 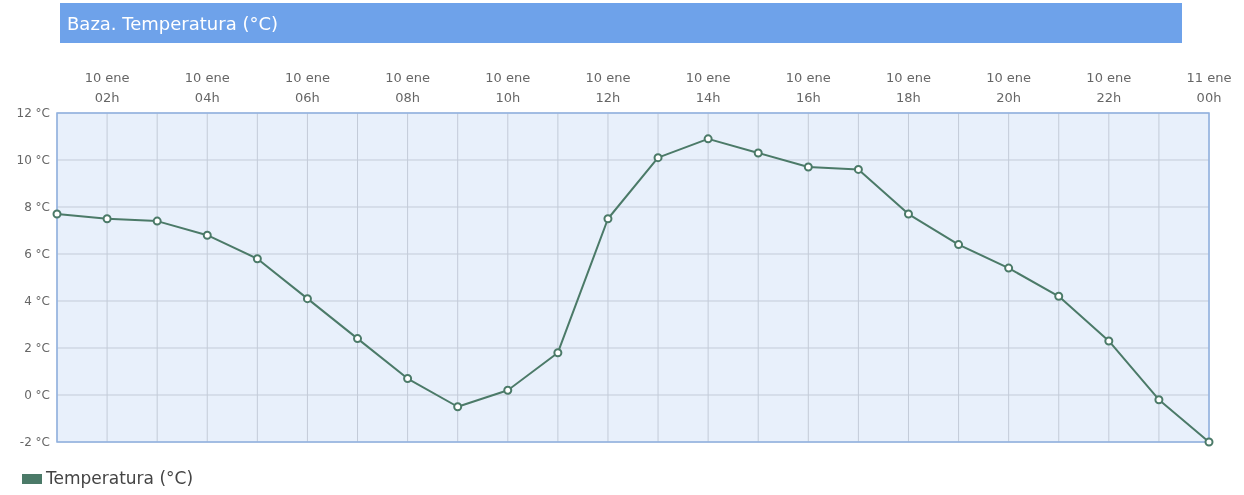 What do you see at coordinates (1009, 87) in the screenshot?
I see `x-tick-label: 10 ene 20h` at bounding box center [1009, 87].